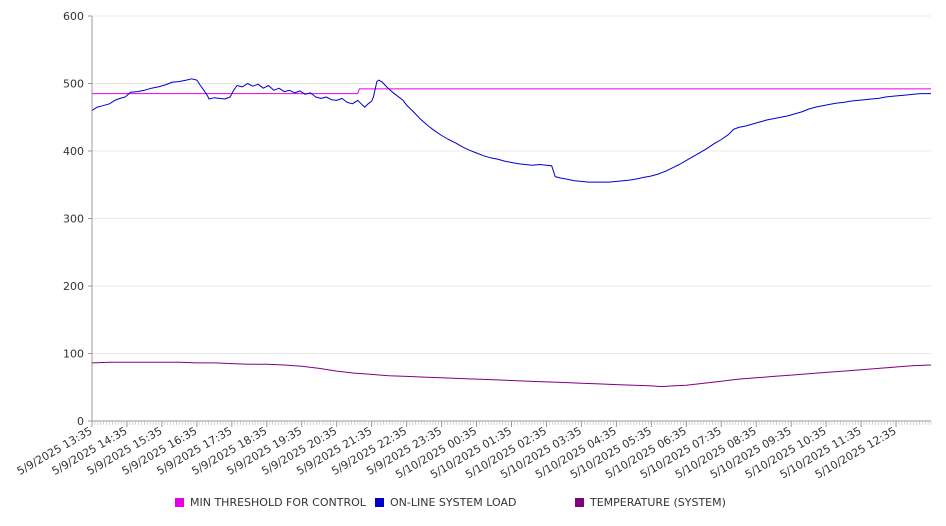 Image resolution: width=946 pixels, height=526 pixels. Describe the element at coordinates (73, 151) in the screenshot. I see `y-tick-label: 400` at that location.